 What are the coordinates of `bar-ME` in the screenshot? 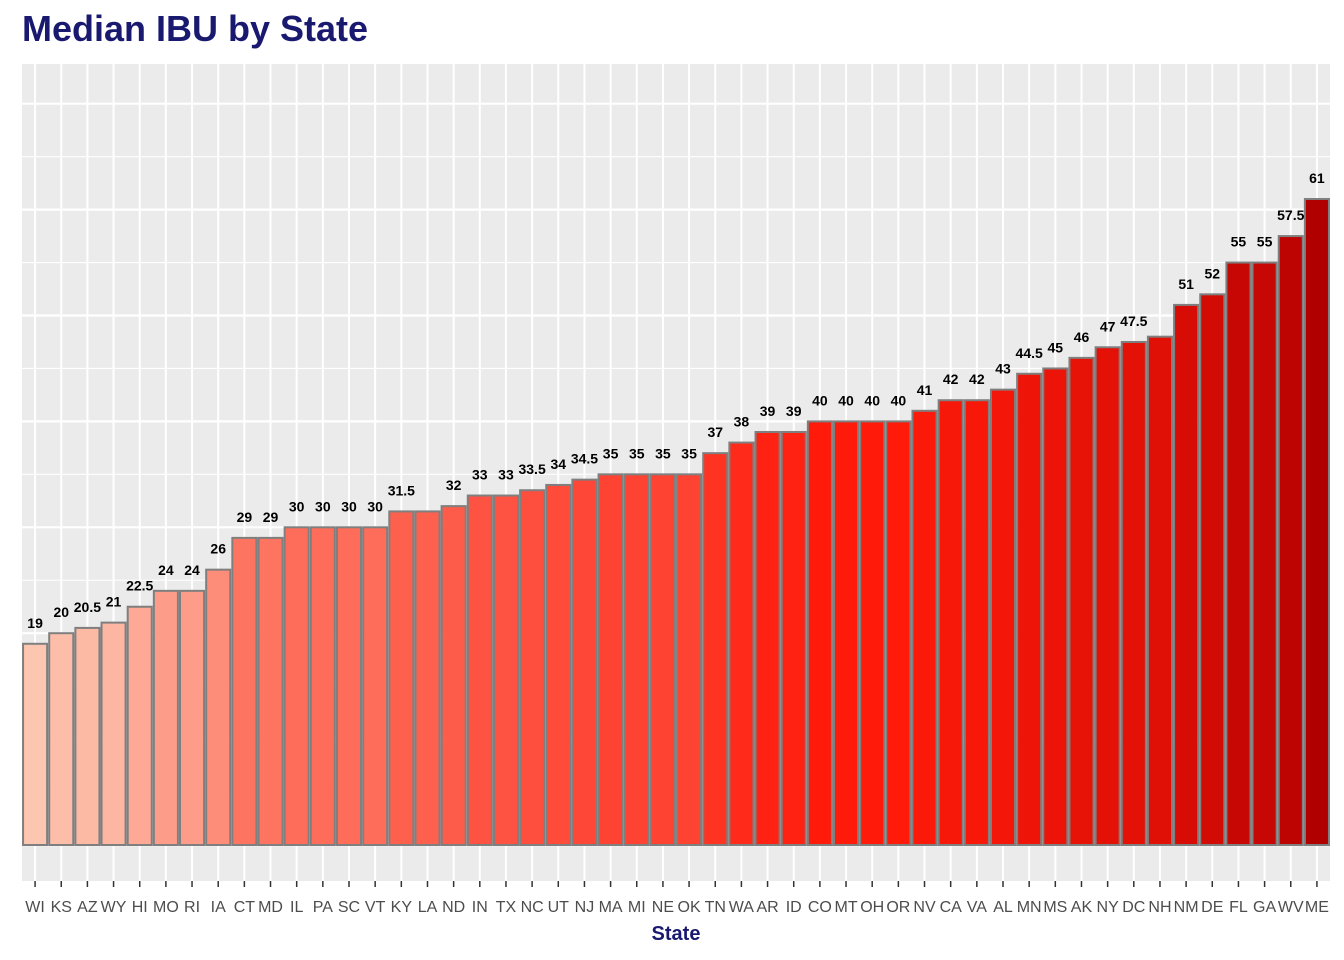 It's located at (1316, 522).